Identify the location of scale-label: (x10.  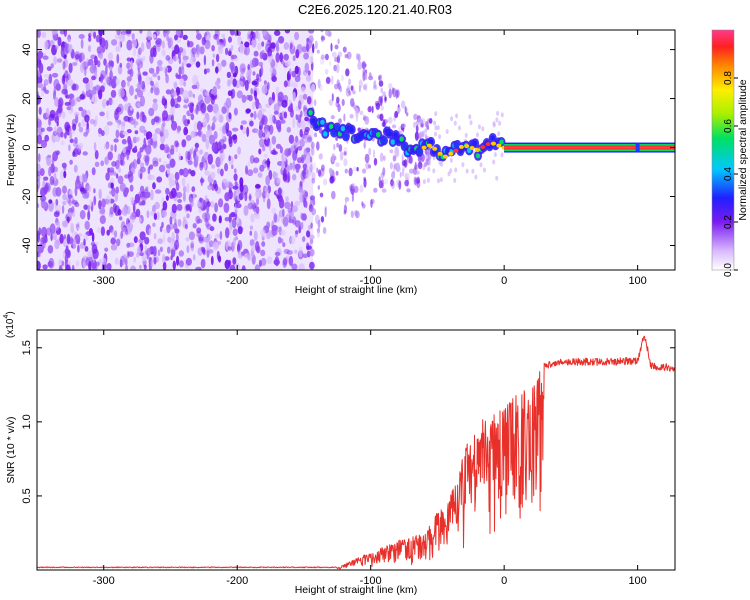
(10, 328).